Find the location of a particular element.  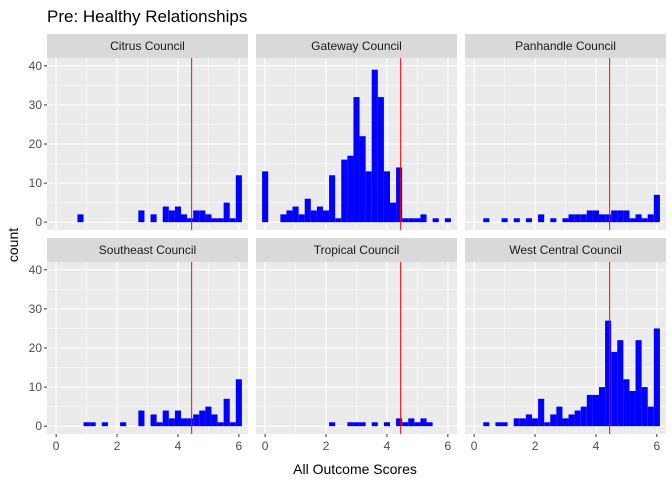

facet-strip-label: Tropical Council is located at coordinates (357, 250).